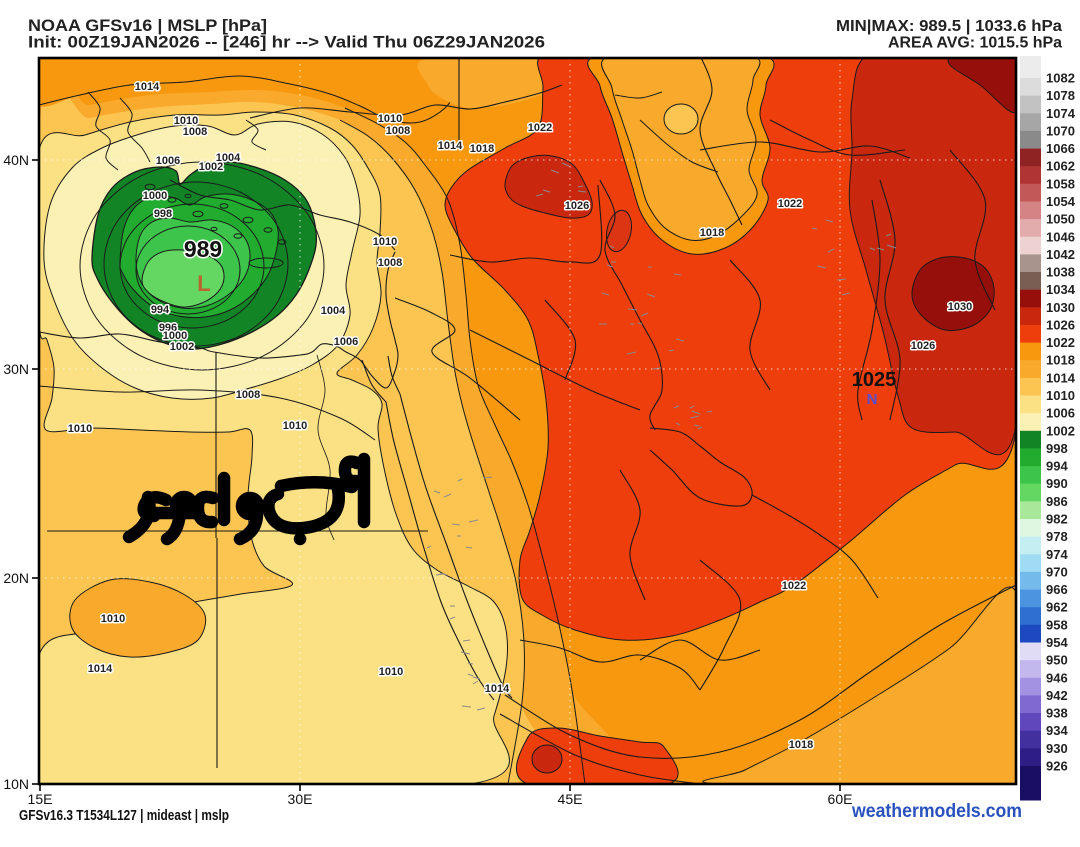 Image resolution: width=1080 pixels, height=847 pixels. Describe the element at coordinates (936, 811) in the screenshot. I see `svg-text: weathermodels.com` at that location.